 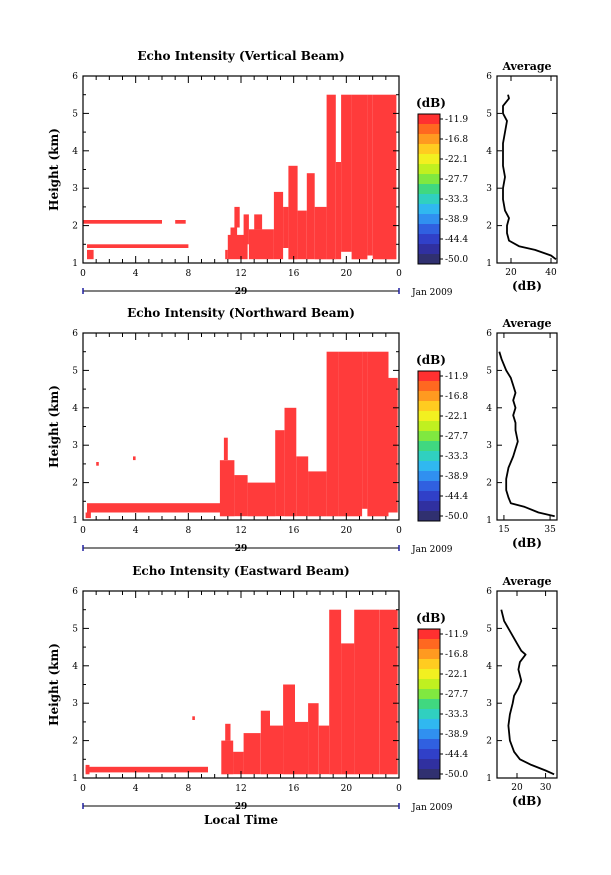 What do you see at coordinates (241, 820) in the screenshot?
I see `x-axis-label: Local Time` at bounding box center [241, 820].